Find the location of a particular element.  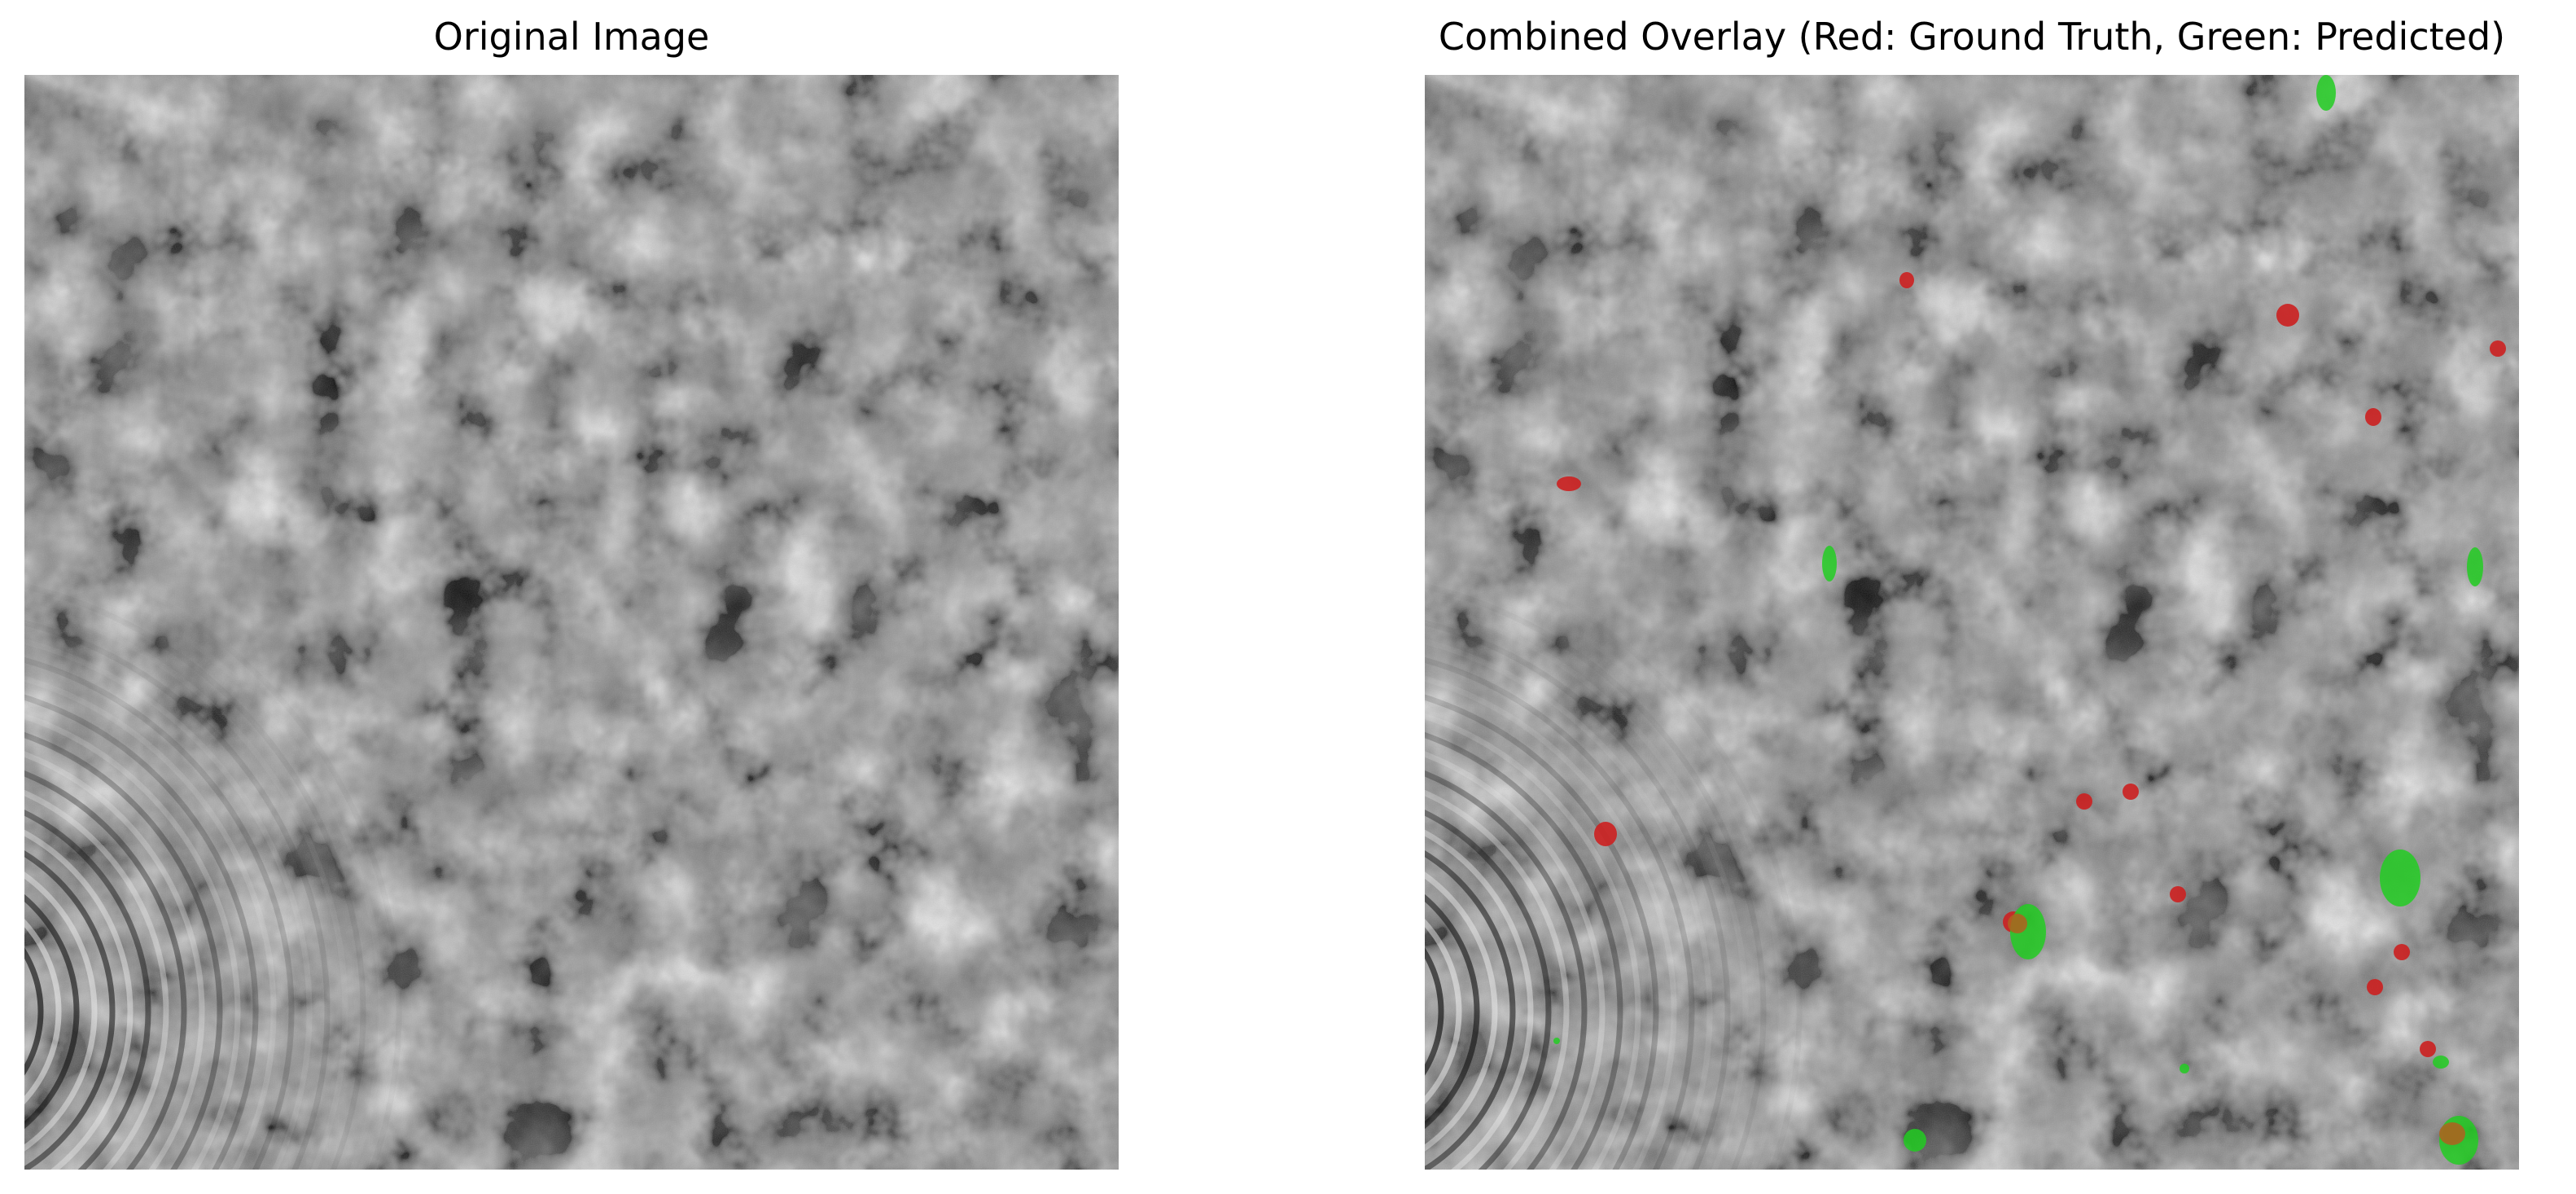

original-image-title: Original Image is located at coordinates (571, 37).